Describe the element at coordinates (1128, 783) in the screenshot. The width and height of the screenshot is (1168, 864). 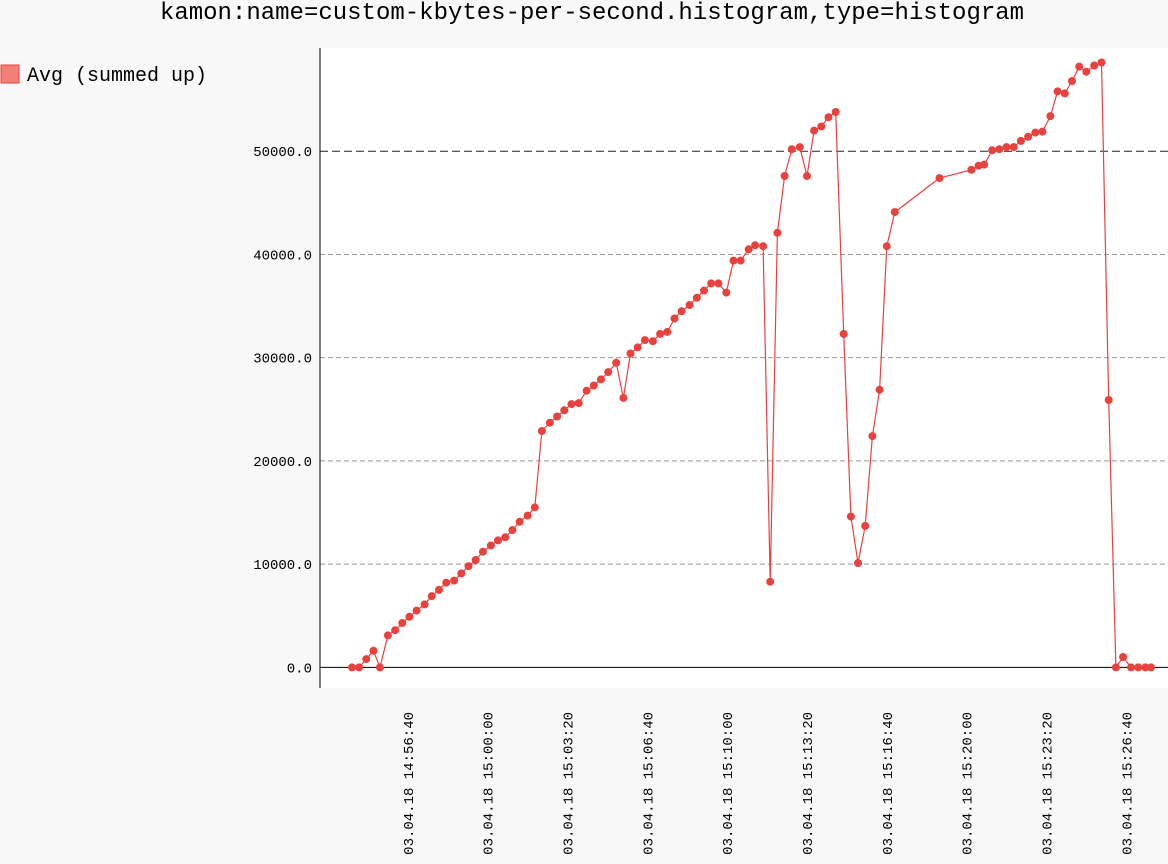
I see `x-tick-label: 03.04.18 15:26:40` at that location.